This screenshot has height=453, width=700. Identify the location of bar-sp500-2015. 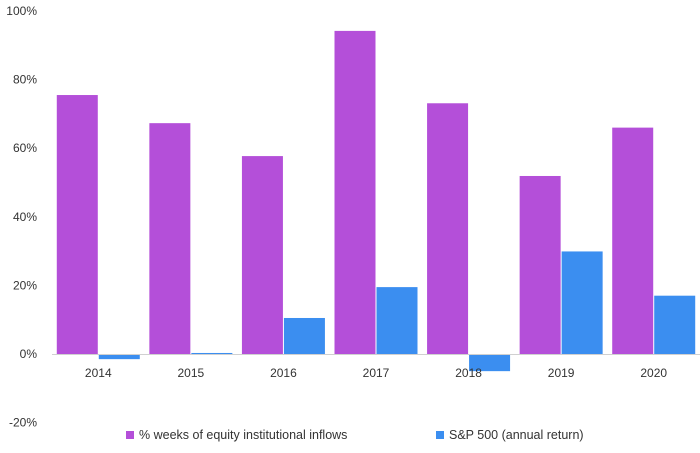
(212, 353).